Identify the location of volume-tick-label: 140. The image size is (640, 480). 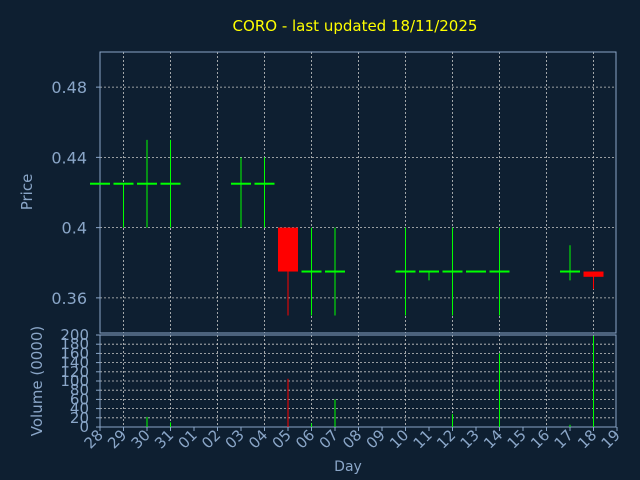
(74, 363).